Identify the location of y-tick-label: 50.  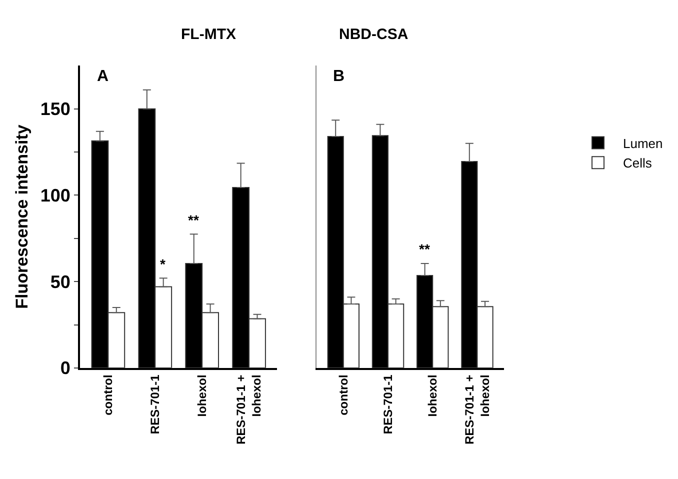
(60, 282).